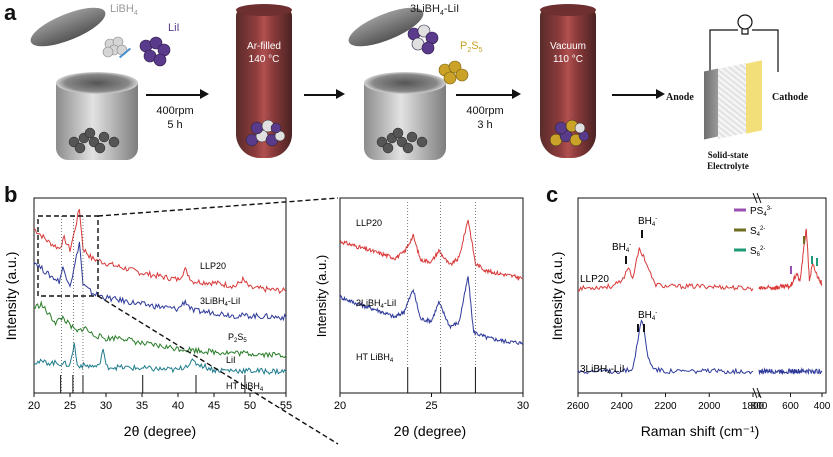  I want to click on xrd-main-x-tick-label: 25, so click(70, 406).